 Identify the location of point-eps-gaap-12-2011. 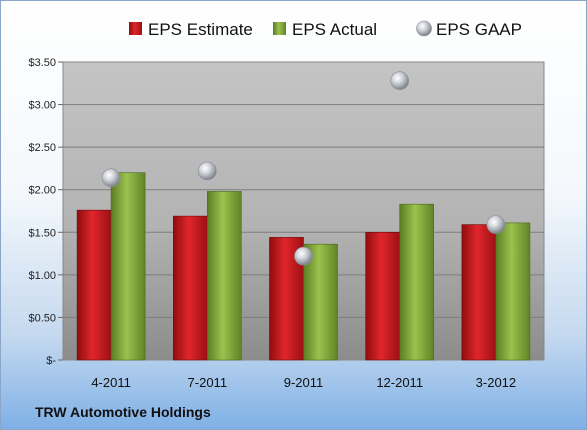
(400, 81).